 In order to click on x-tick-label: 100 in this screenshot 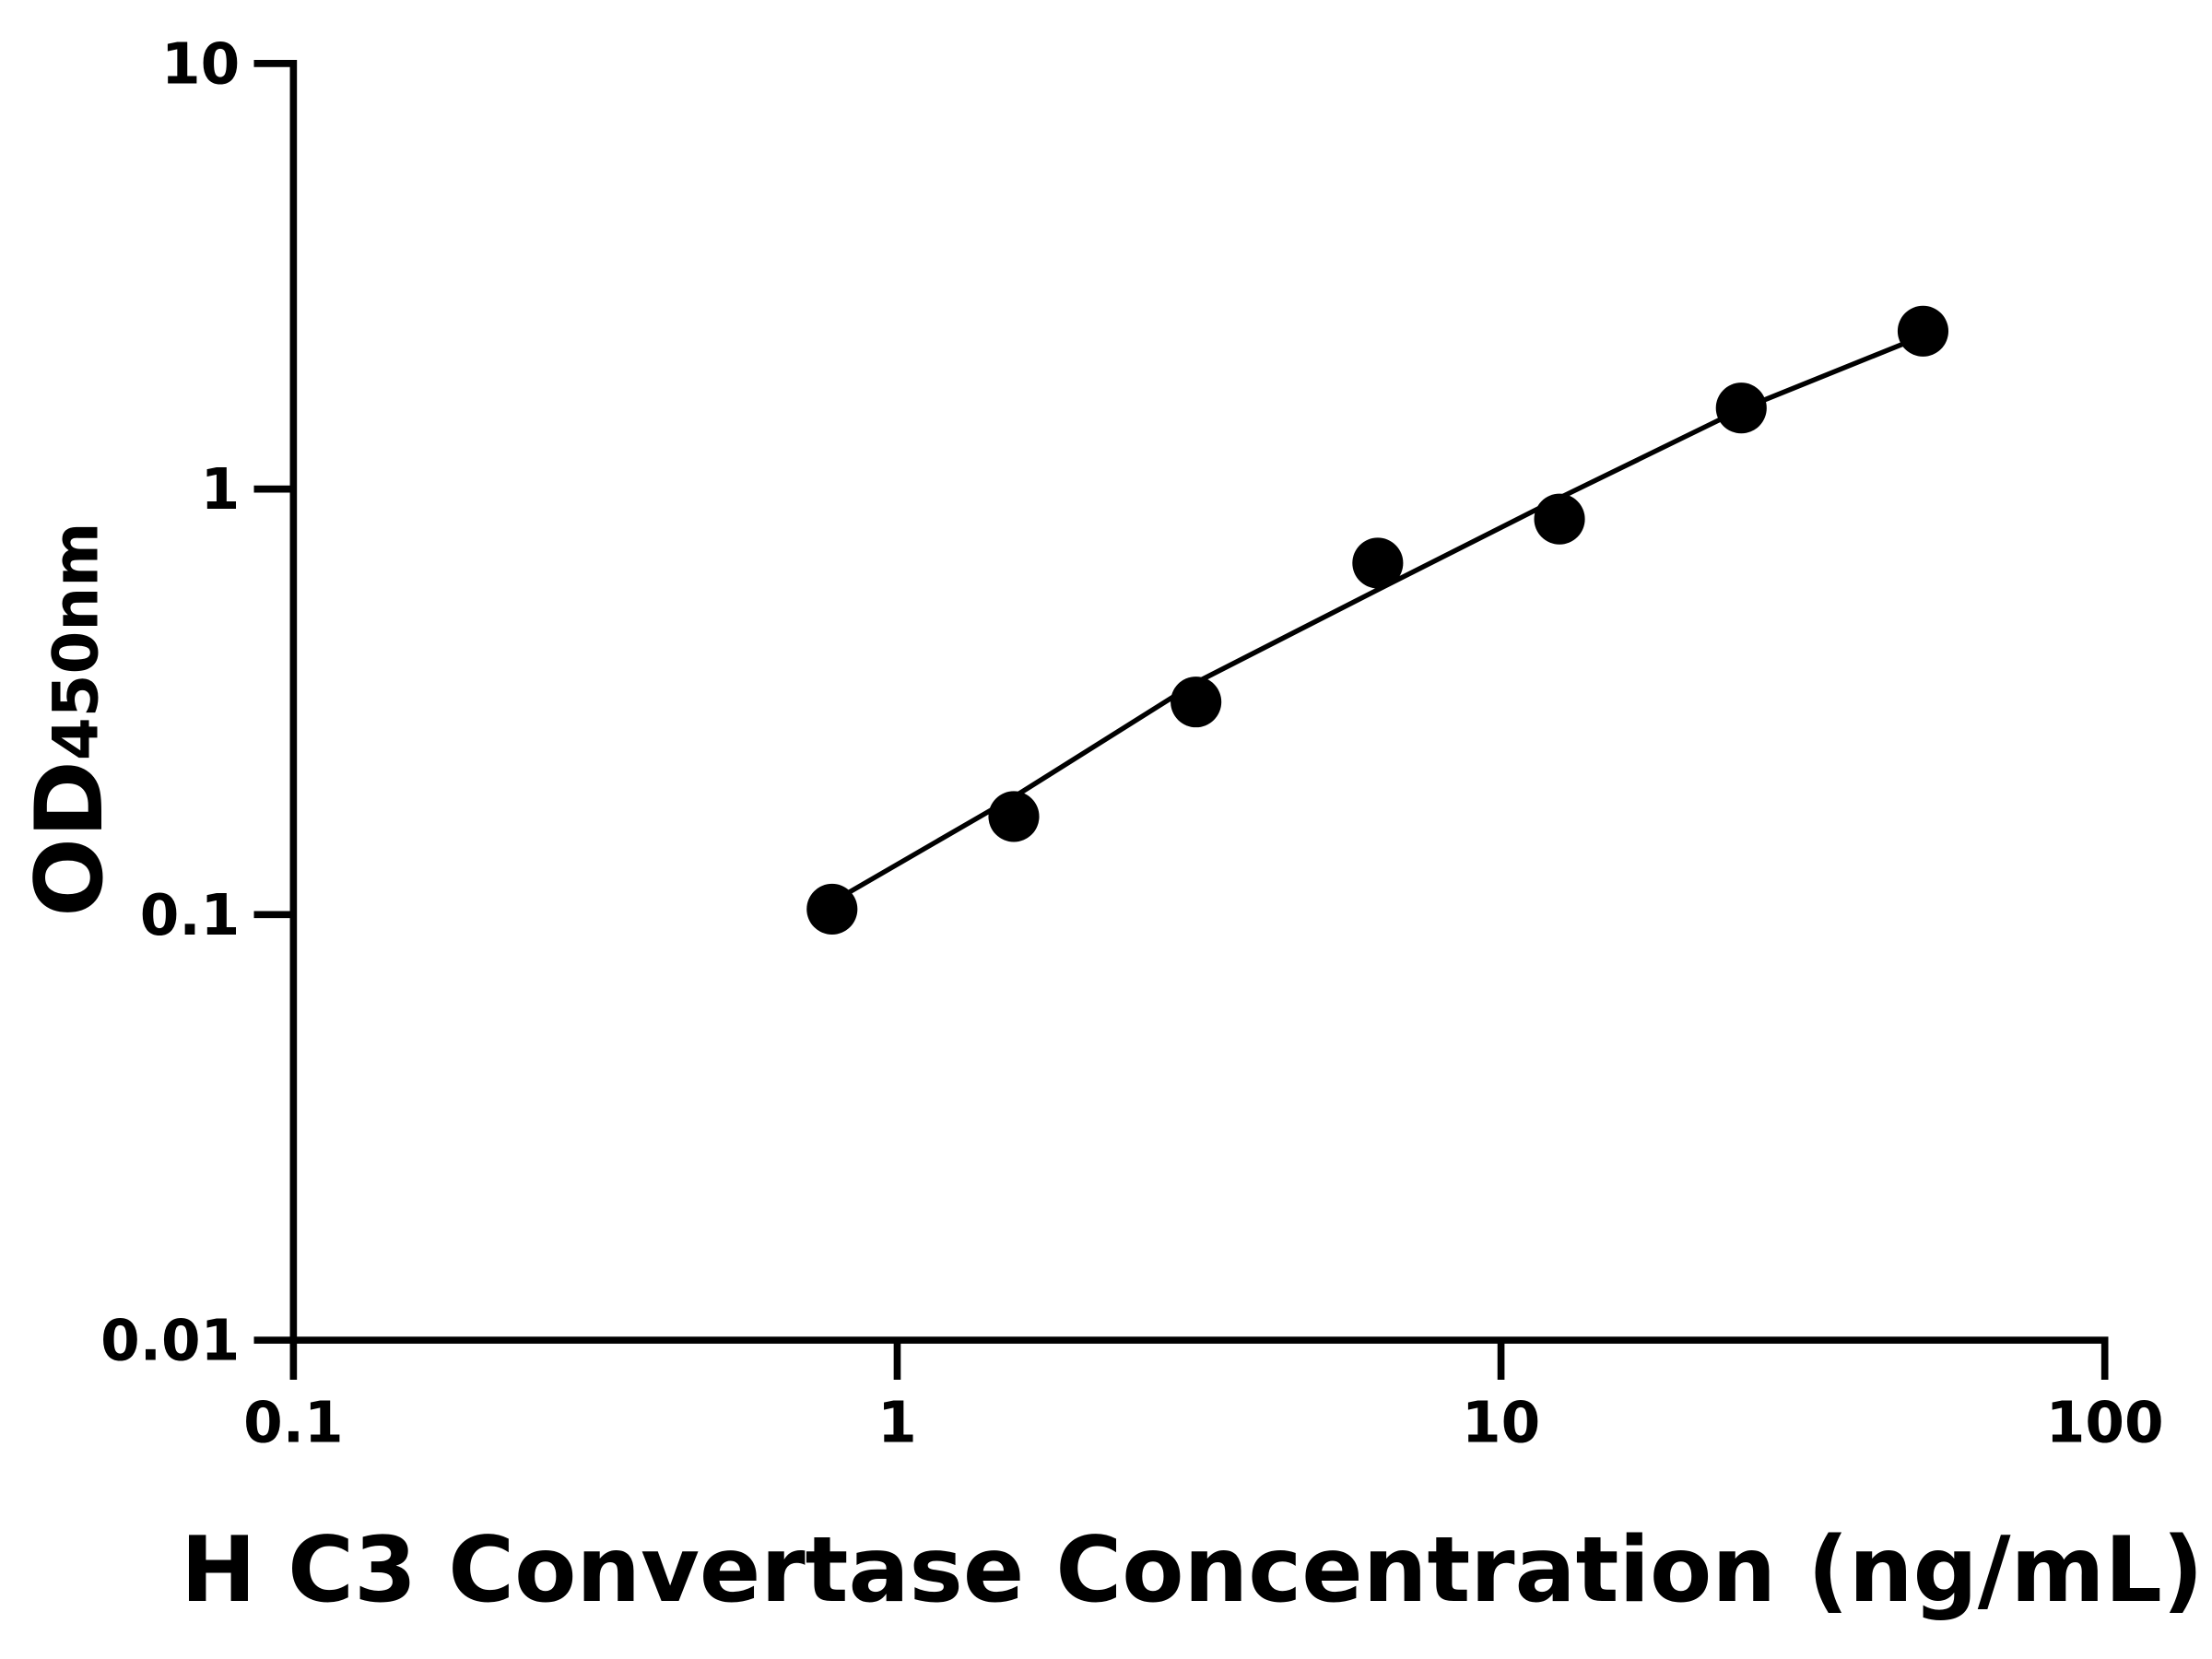, I will do `click(2105, 1422)`.